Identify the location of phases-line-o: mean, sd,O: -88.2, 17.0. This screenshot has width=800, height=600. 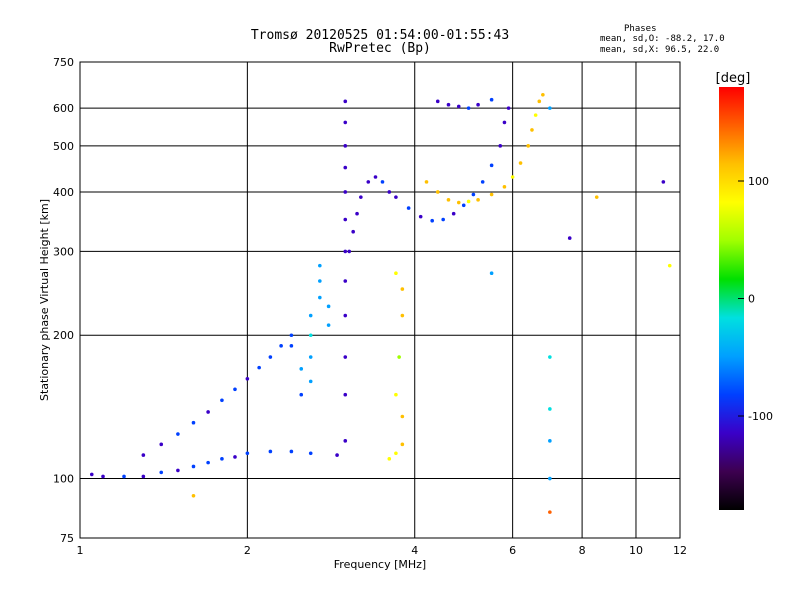
(662, 39).